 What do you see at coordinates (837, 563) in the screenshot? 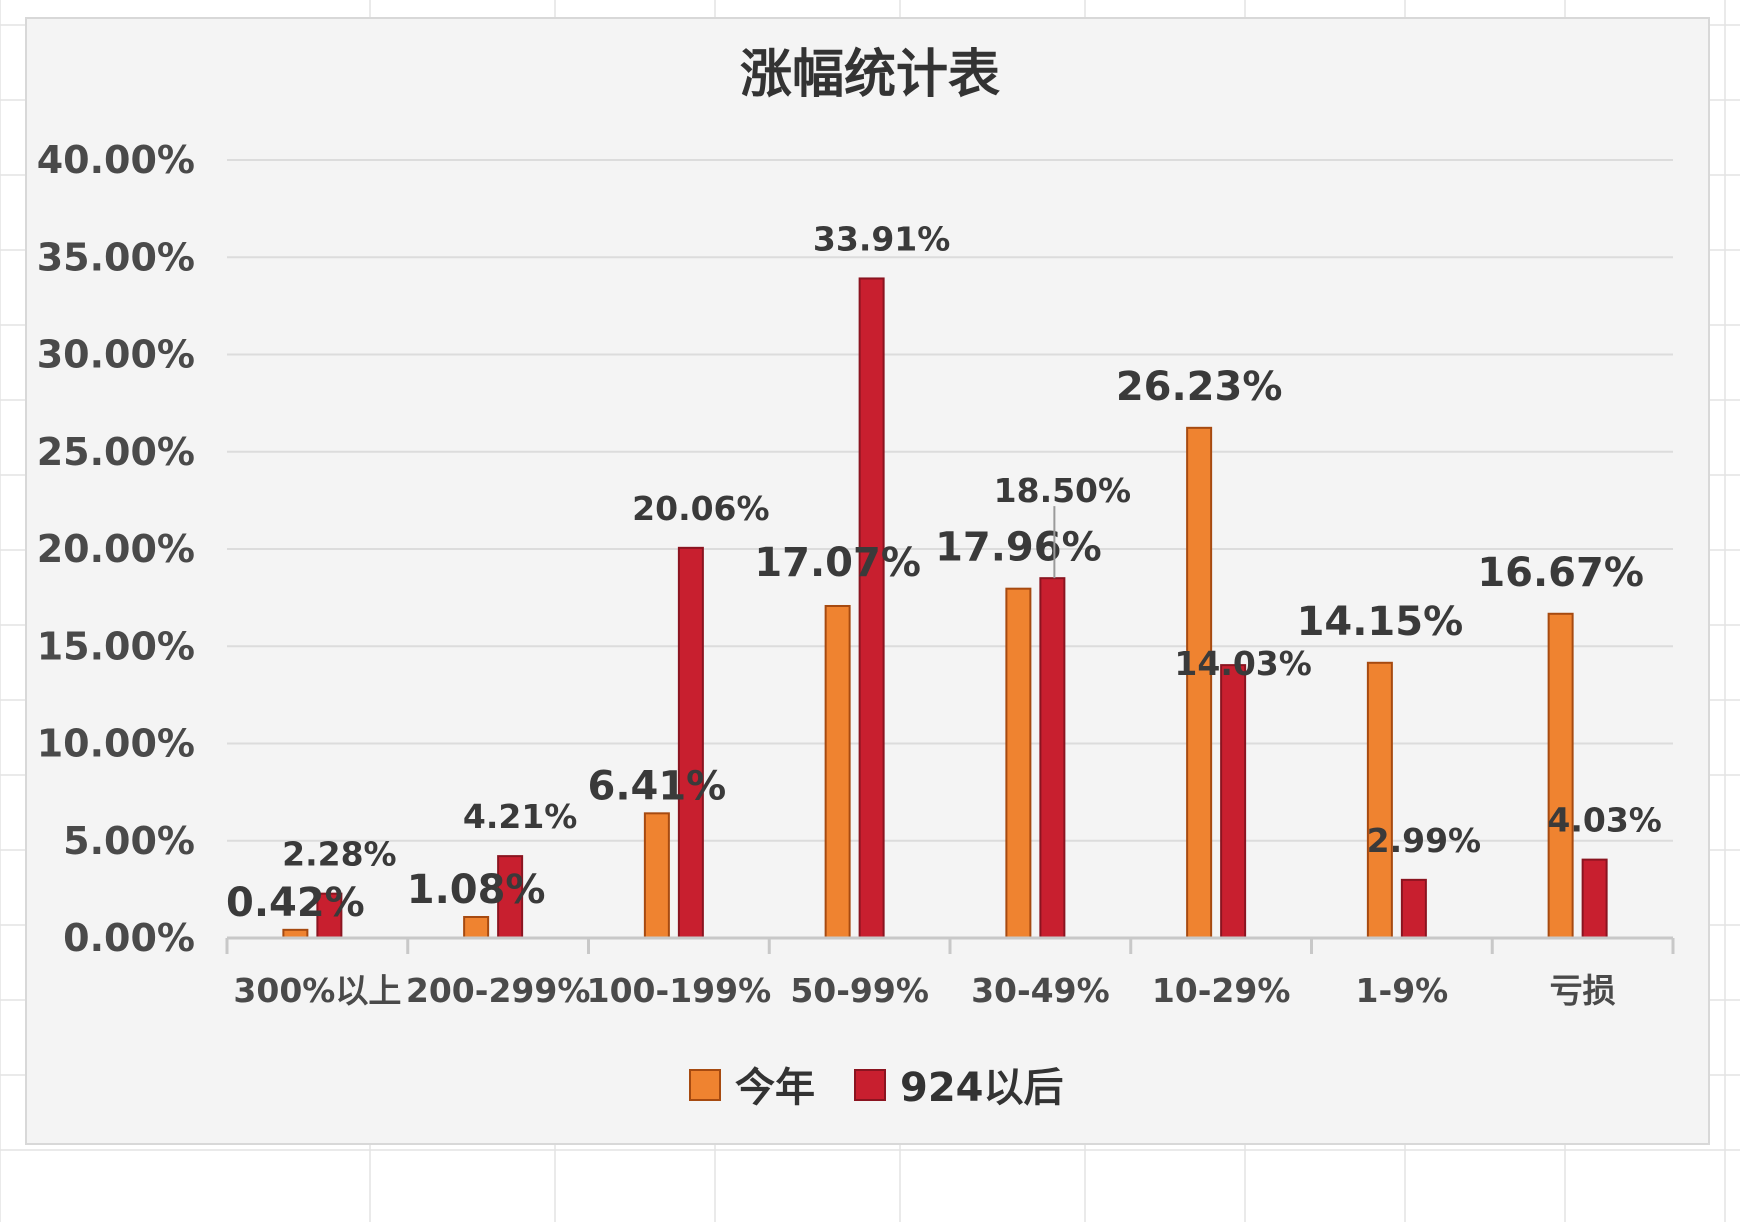
I see `data-label-this-year-3: 17.07%` at bounding box center [837, 563].